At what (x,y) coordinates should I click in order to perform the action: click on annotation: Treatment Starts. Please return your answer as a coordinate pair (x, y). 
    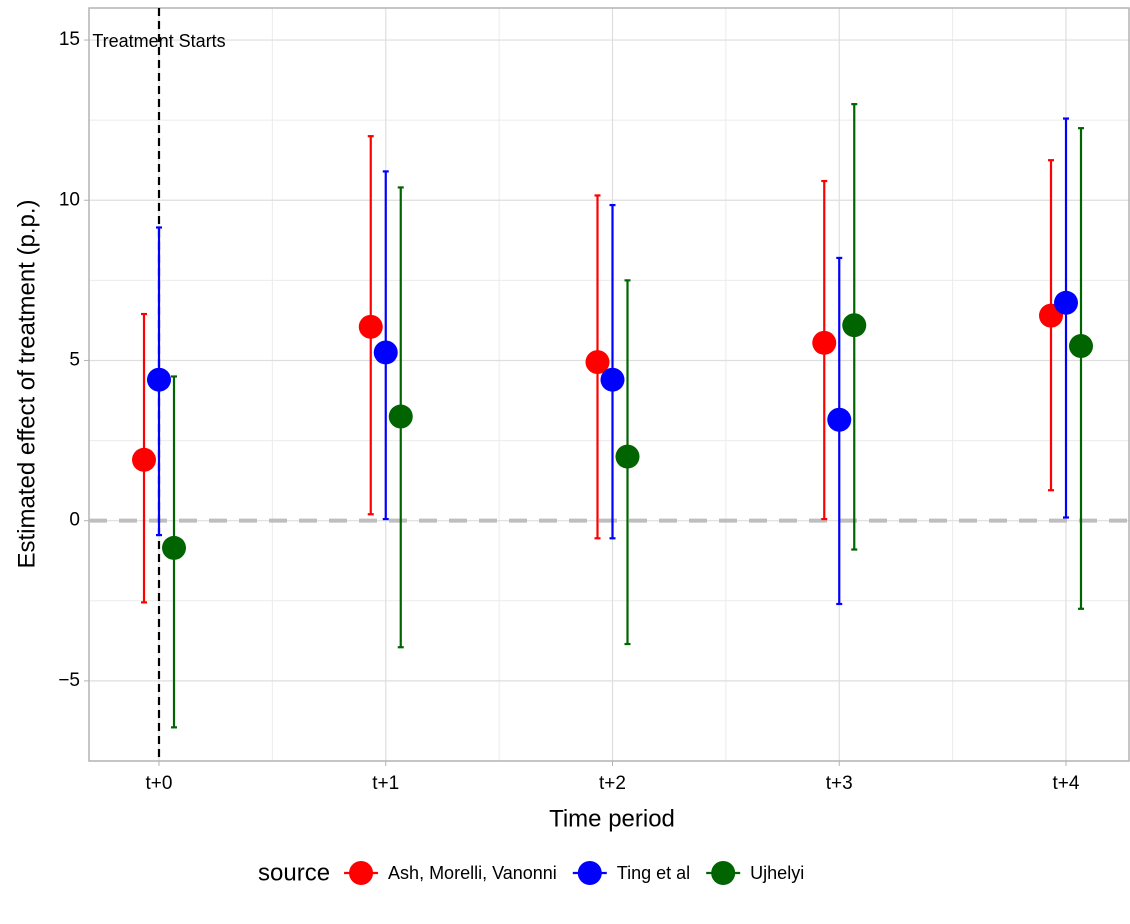
    Looking at the image, I should click on (158, 41).